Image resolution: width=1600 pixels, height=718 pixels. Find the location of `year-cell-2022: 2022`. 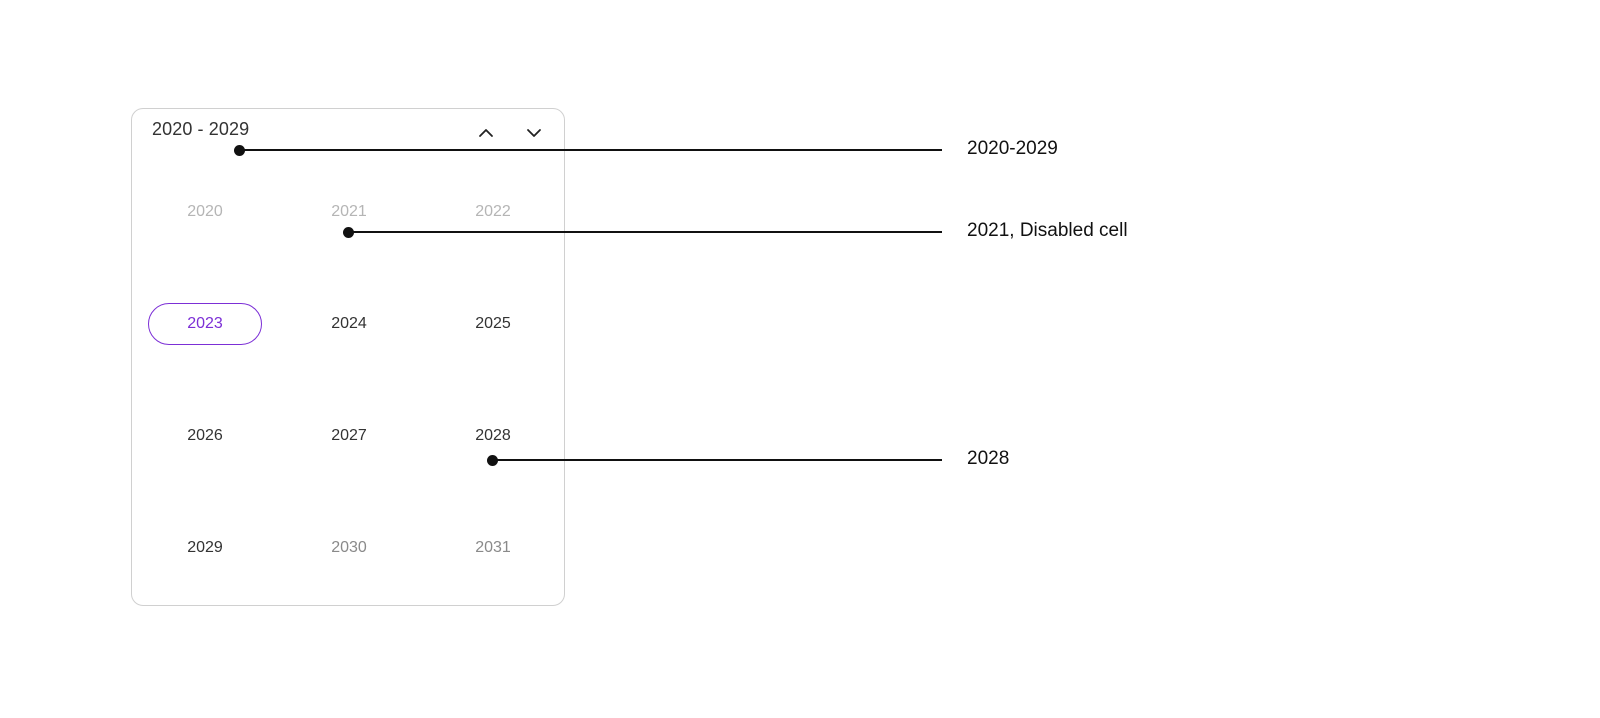

year-cell-2022: 2022 is located at coordinates (493, 211).